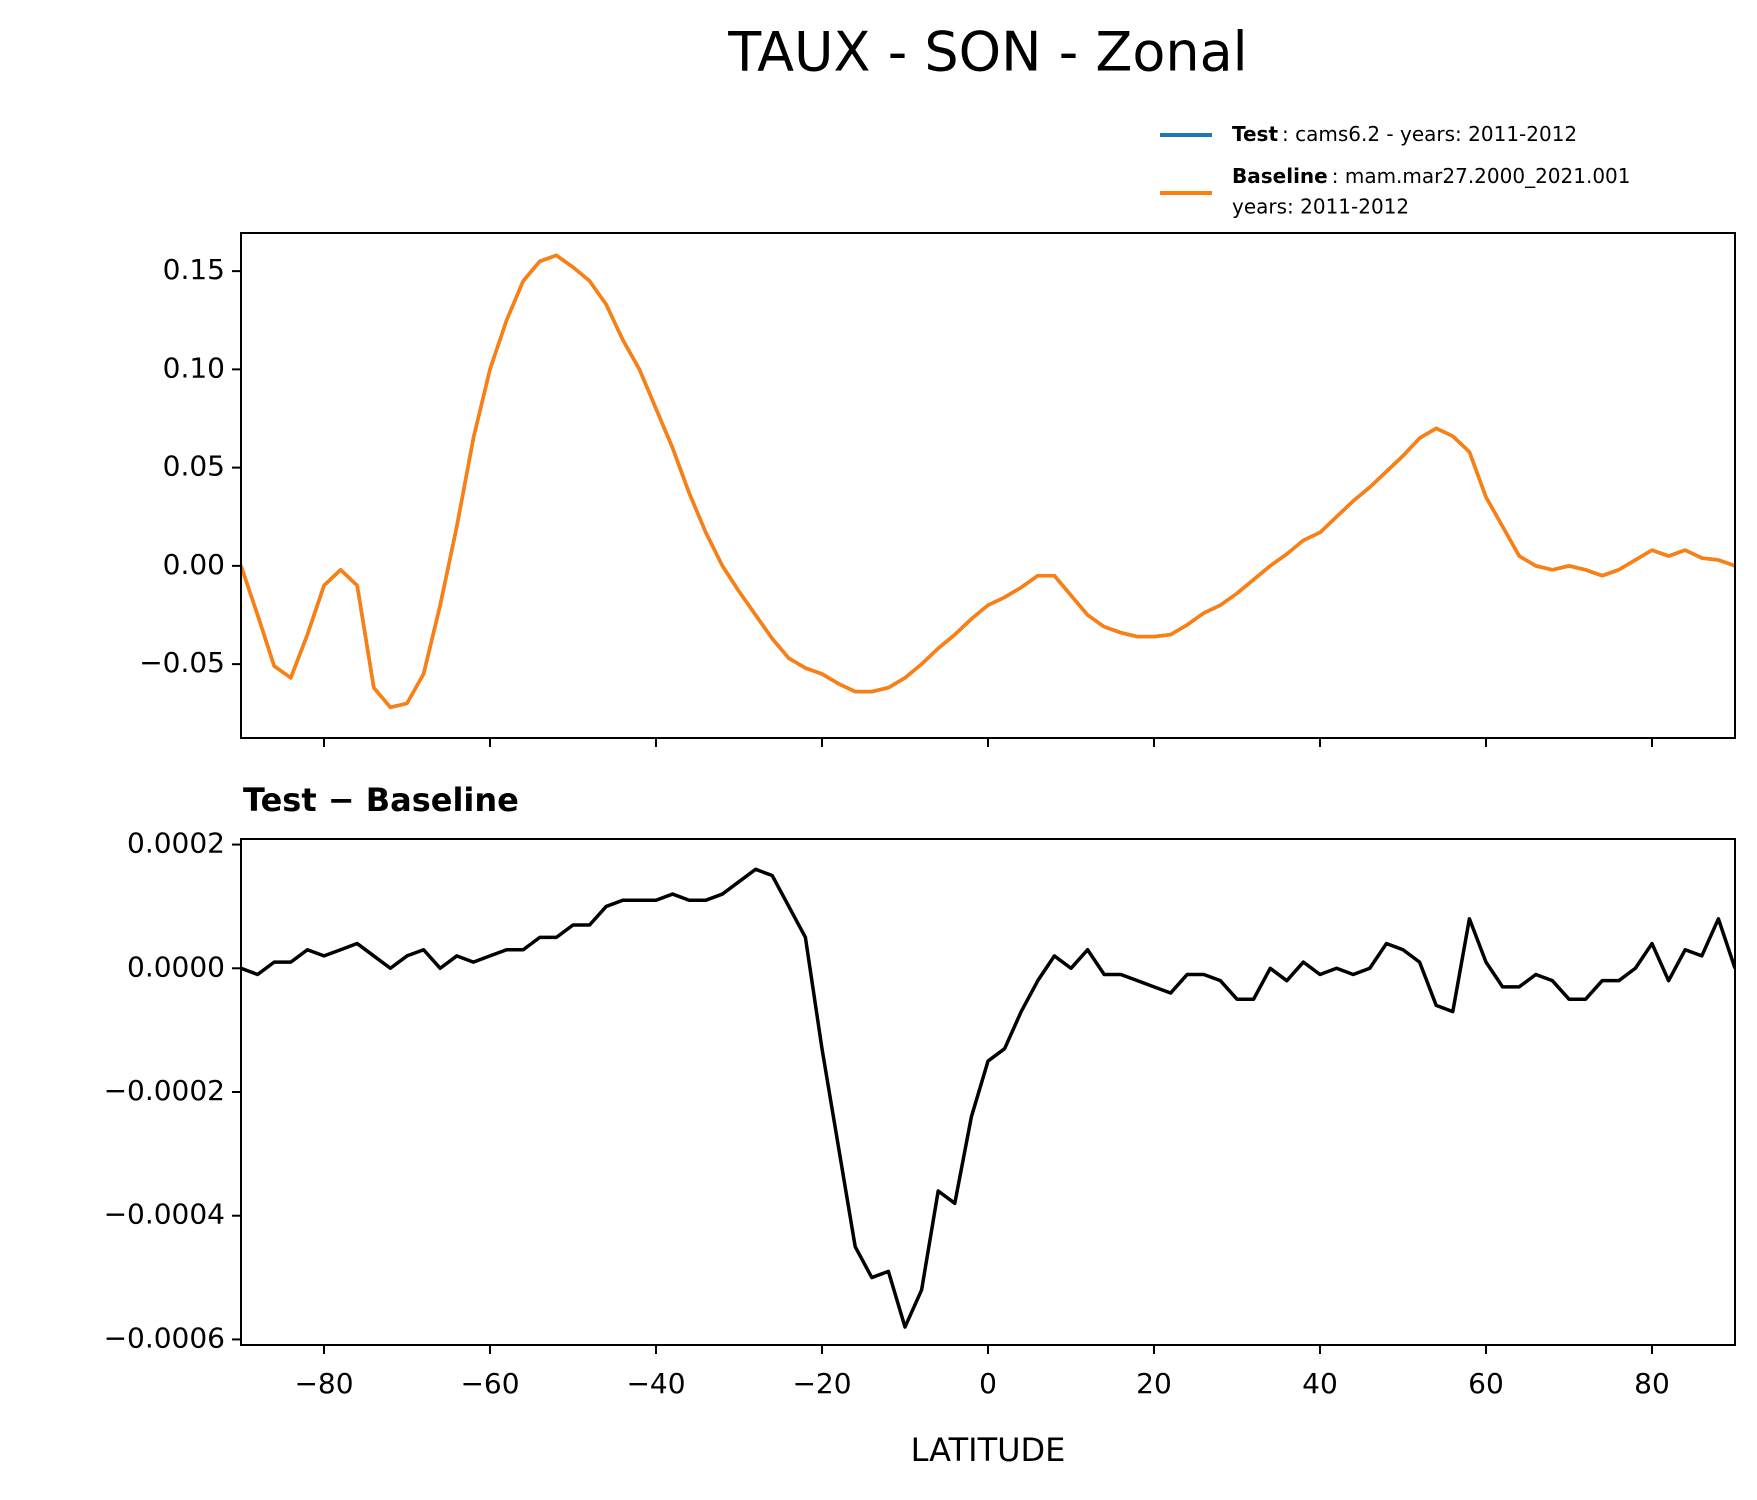  Describe the element at coordinates (164, 1214) in the screenshot. I see `y-tick-label: −0.0004` at that location.